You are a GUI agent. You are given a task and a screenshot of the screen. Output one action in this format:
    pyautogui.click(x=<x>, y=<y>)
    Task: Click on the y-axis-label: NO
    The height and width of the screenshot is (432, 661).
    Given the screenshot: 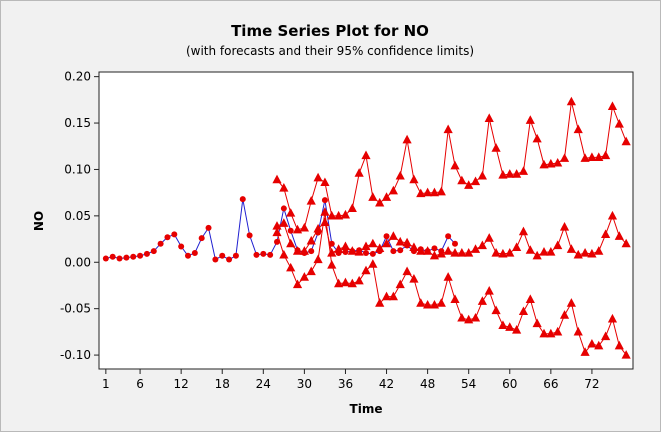 What is the action you would take?
    pyautogui.click(x=39, y=221)
    